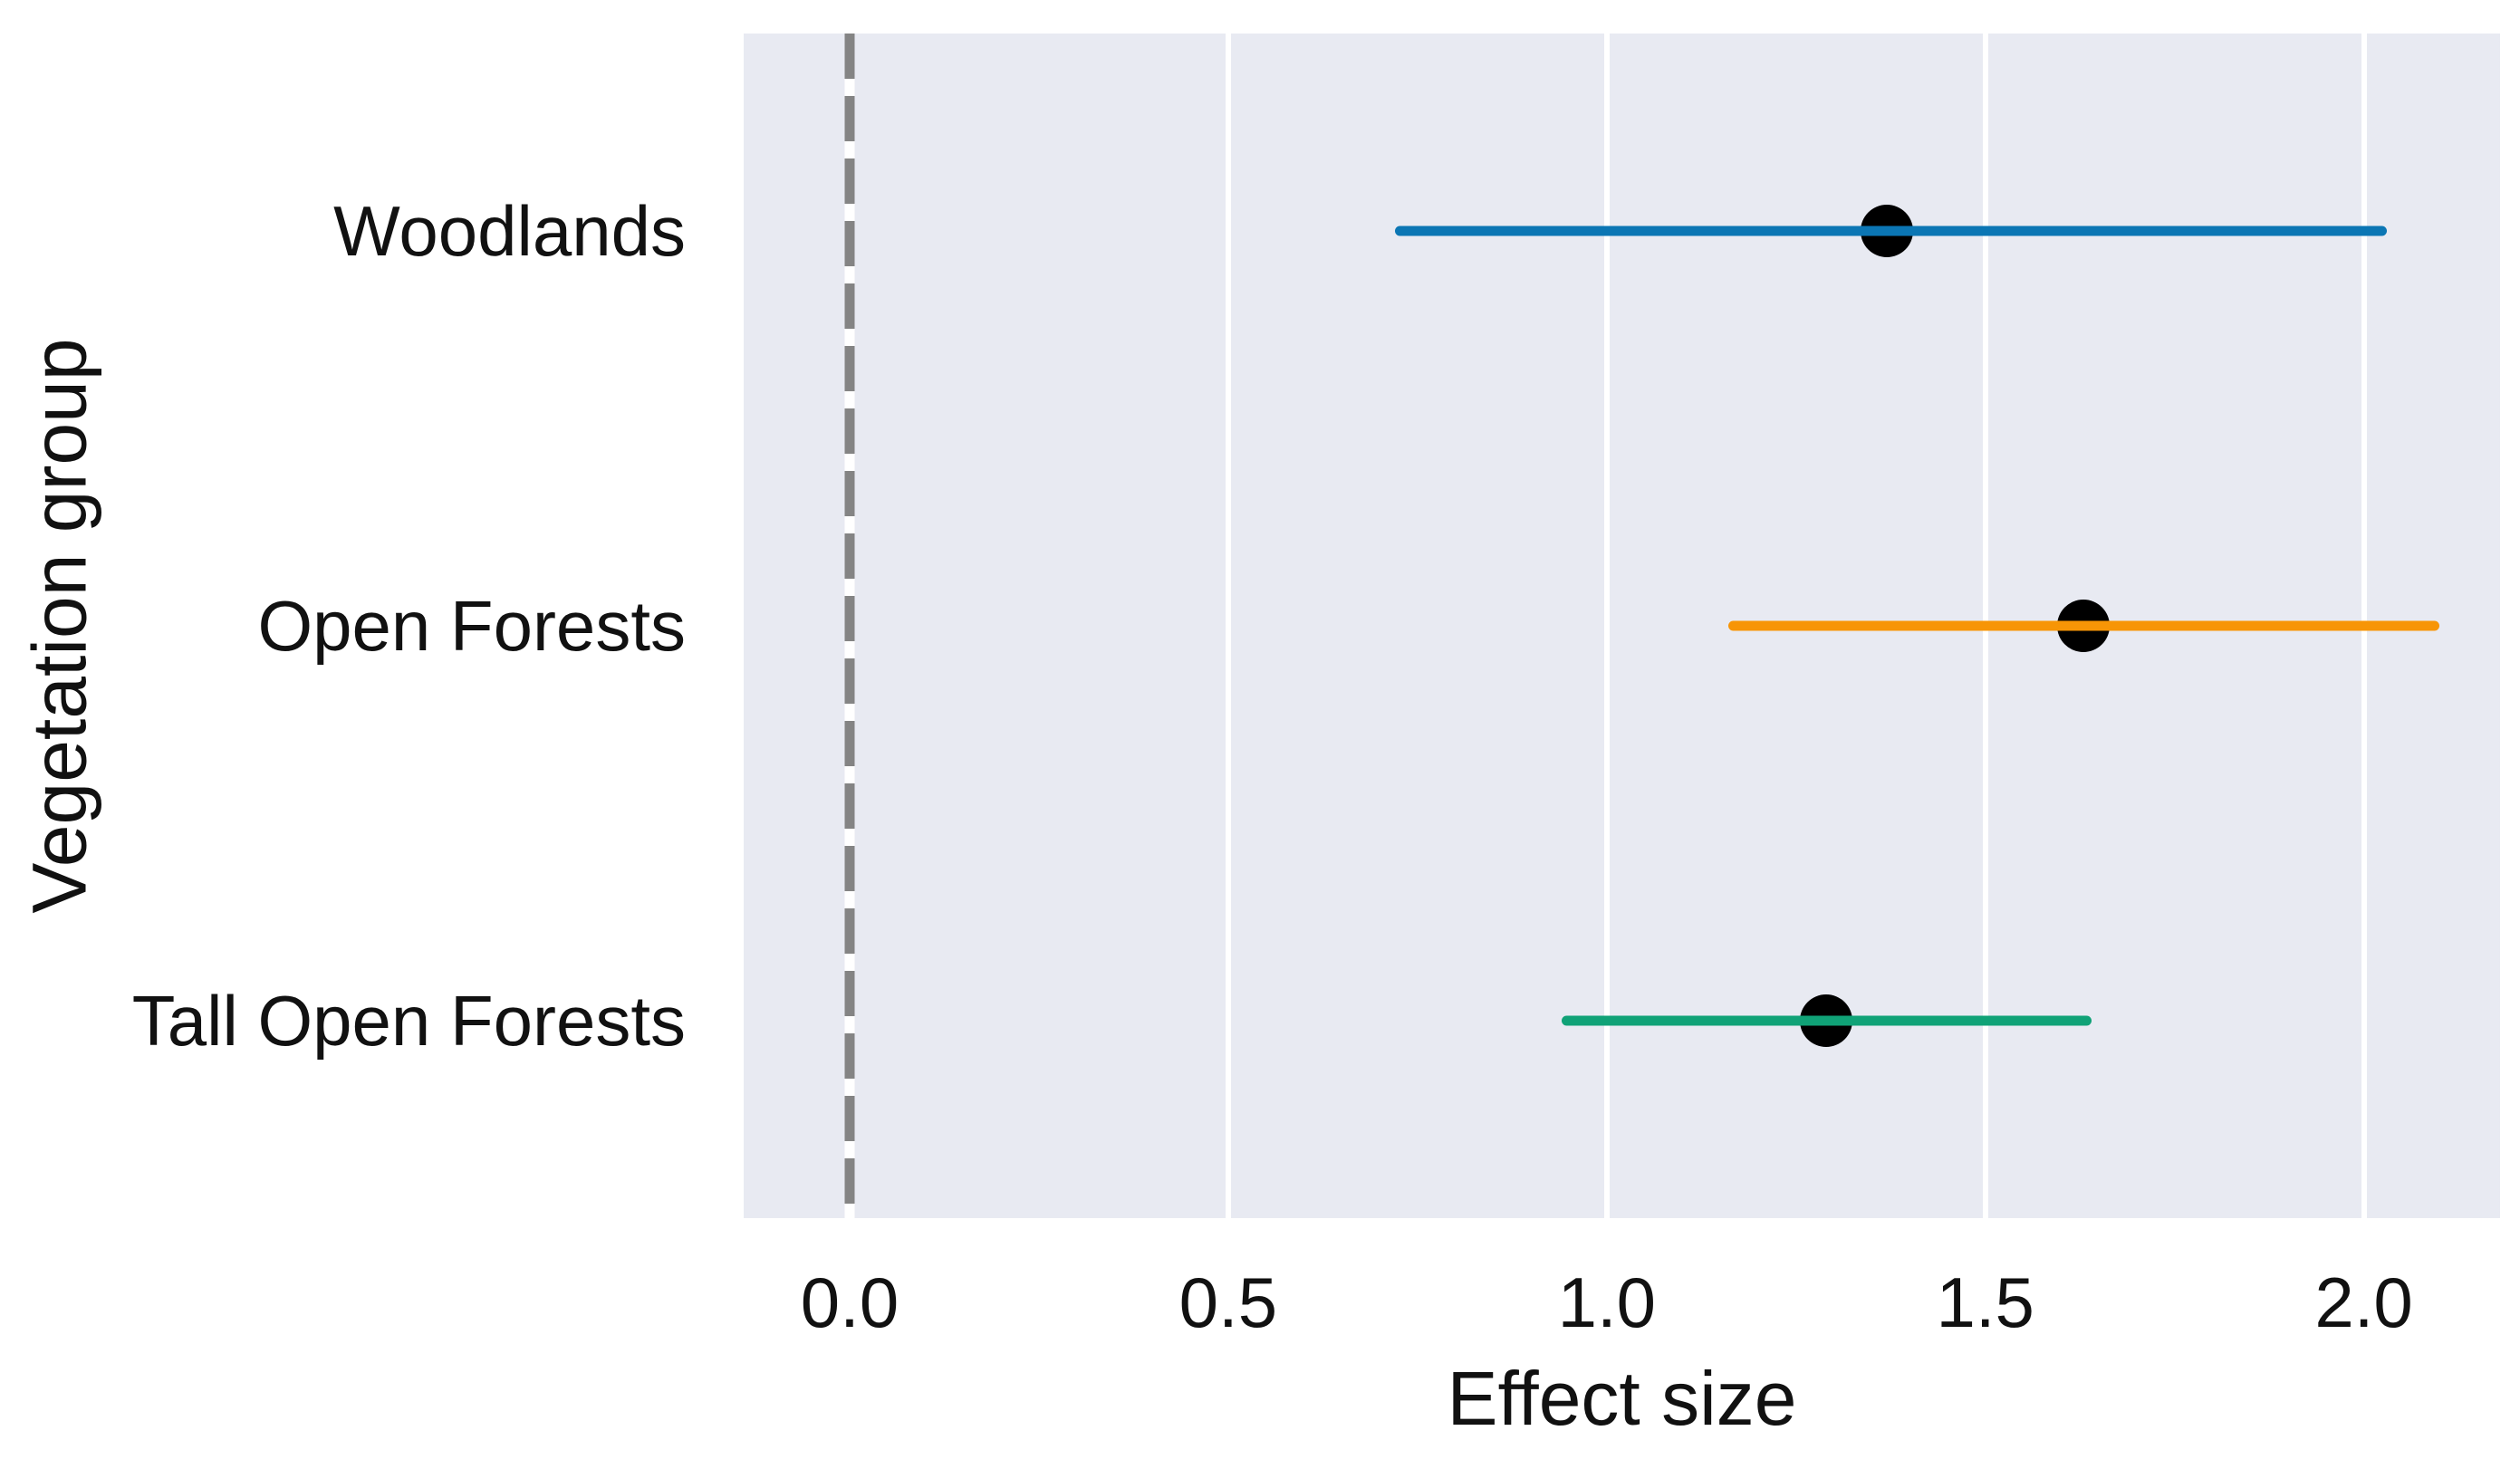 The width and height of the screenshot is (2520, 1469). What do you see at coordinates (1622, 1398) in the screenshot?
I see `x-axis-label: Effect size` at bounding box center [1622, 1398].